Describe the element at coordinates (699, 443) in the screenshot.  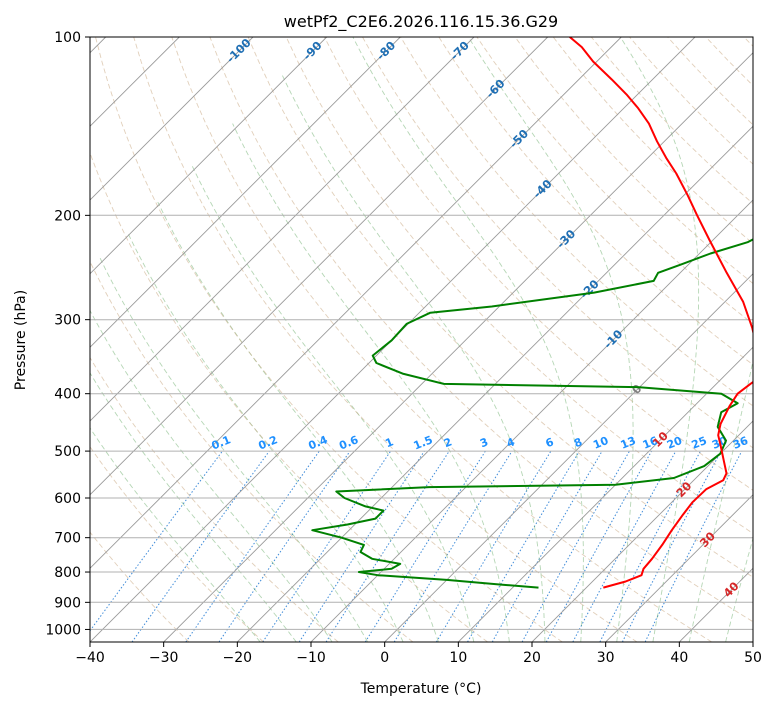
I see `mixing-ratio-label: 25` at that location.